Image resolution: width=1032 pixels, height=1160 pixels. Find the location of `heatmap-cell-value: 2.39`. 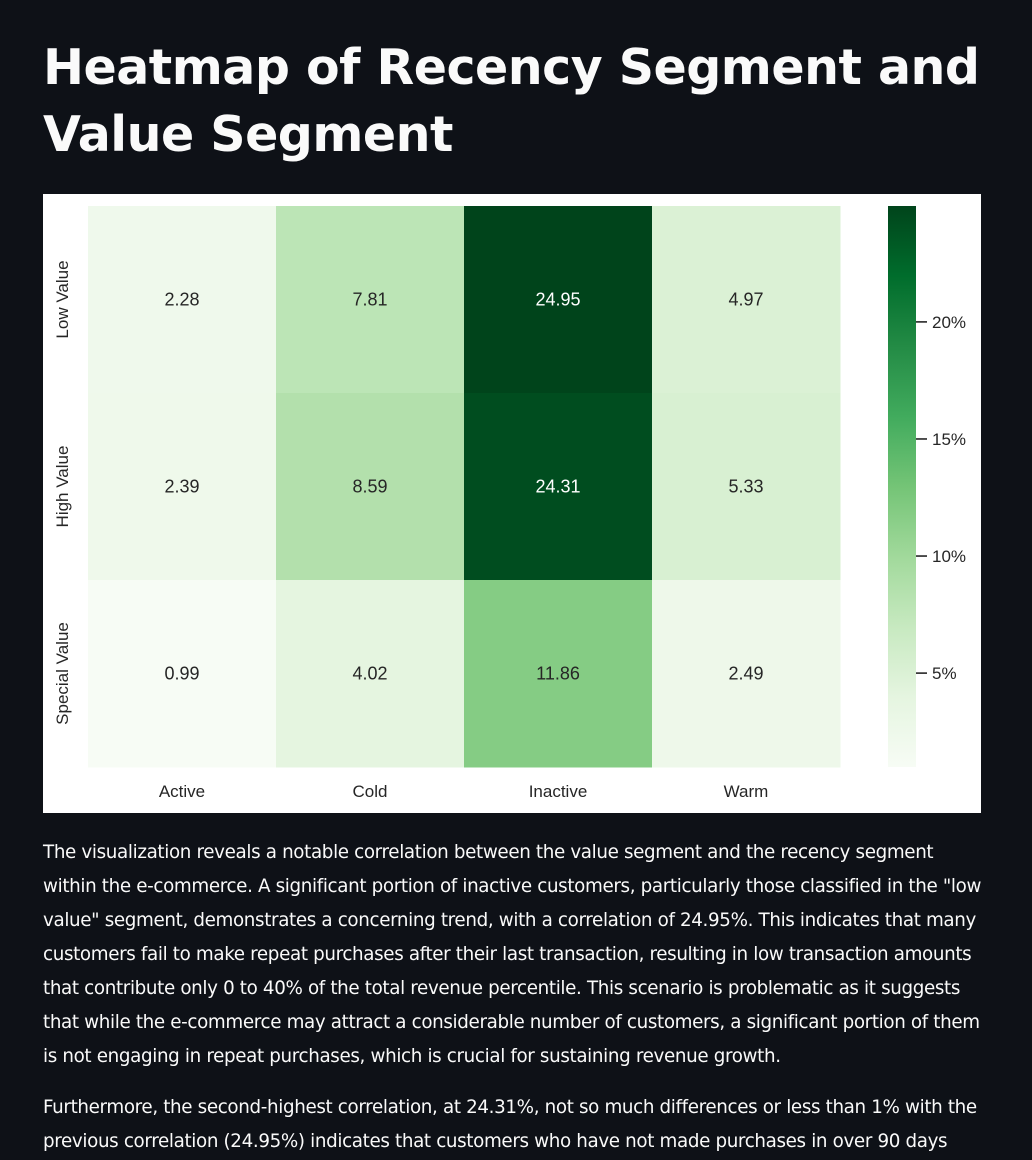

heatmap-cell-value: 2.39 is located at coordinates (181, 487).